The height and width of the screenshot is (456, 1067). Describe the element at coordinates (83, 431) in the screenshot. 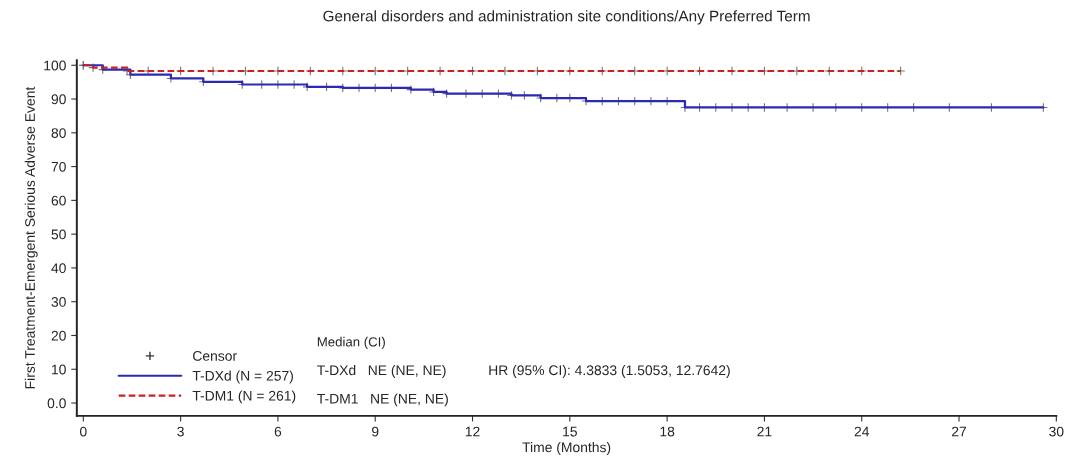

I see `x-tick-label: 0` at that location.